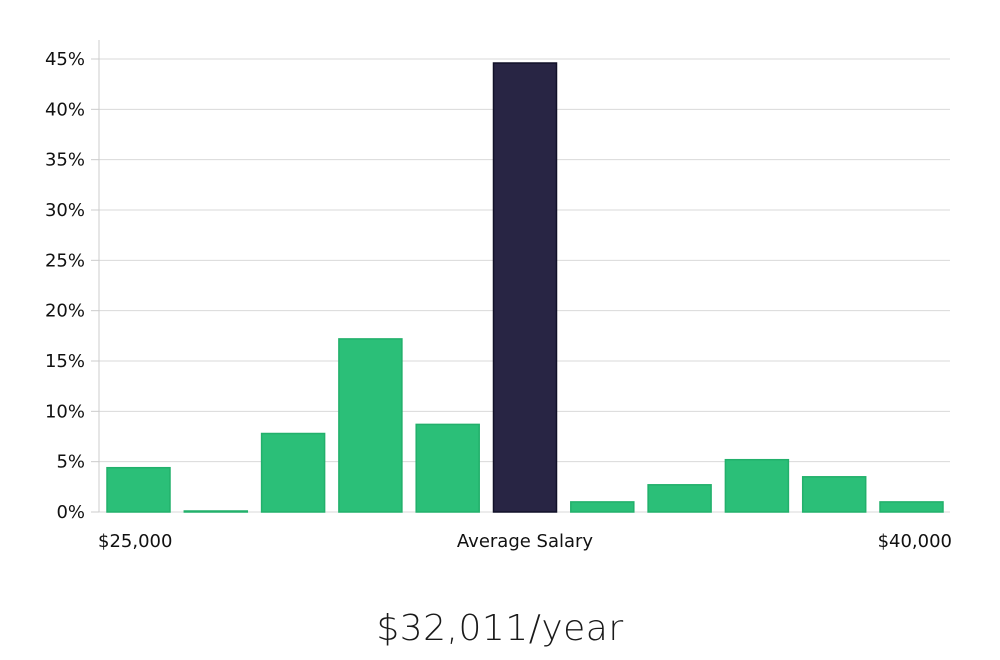 This screenshot has height=660, width=1000. I want to click on y-tick-label: 15%, so click(65, 361).